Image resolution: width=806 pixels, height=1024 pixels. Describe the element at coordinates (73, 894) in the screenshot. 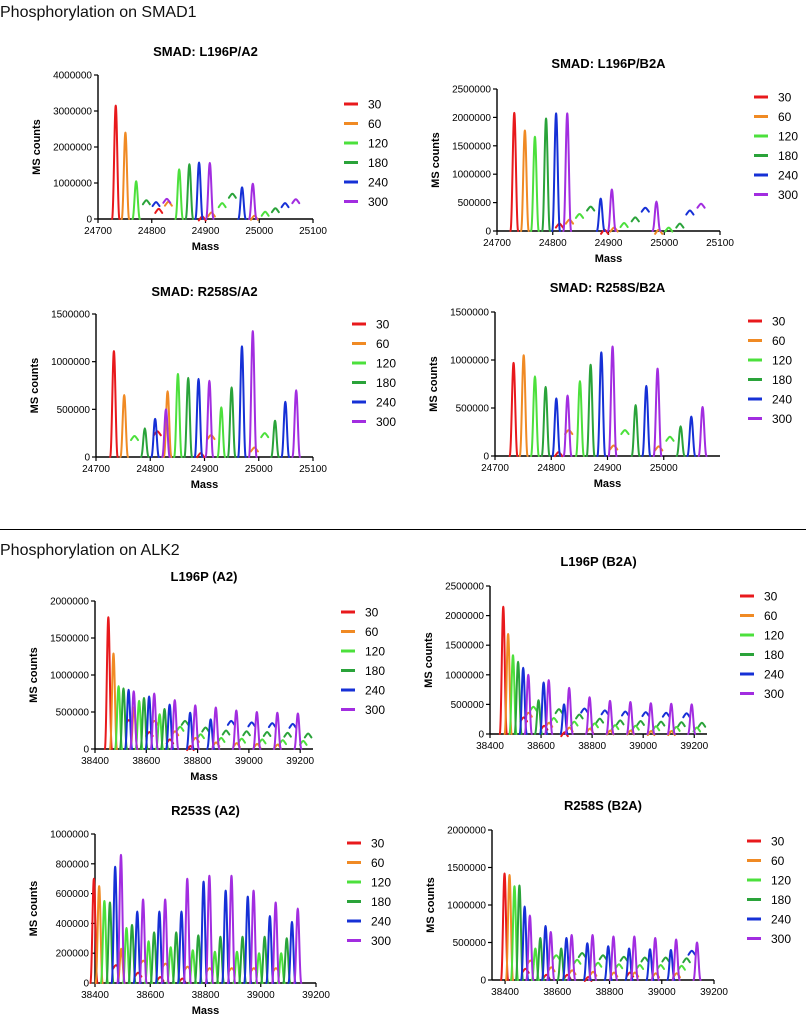

I see `y-tick-label: 600000` at that location.